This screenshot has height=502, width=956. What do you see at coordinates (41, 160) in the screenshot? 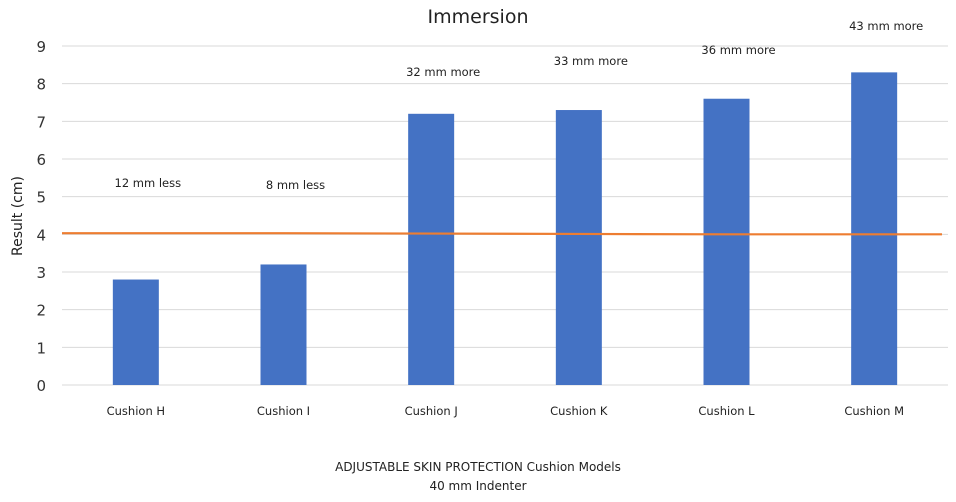
I see `y-tick-label: 6` at bounding box center [41, 160].